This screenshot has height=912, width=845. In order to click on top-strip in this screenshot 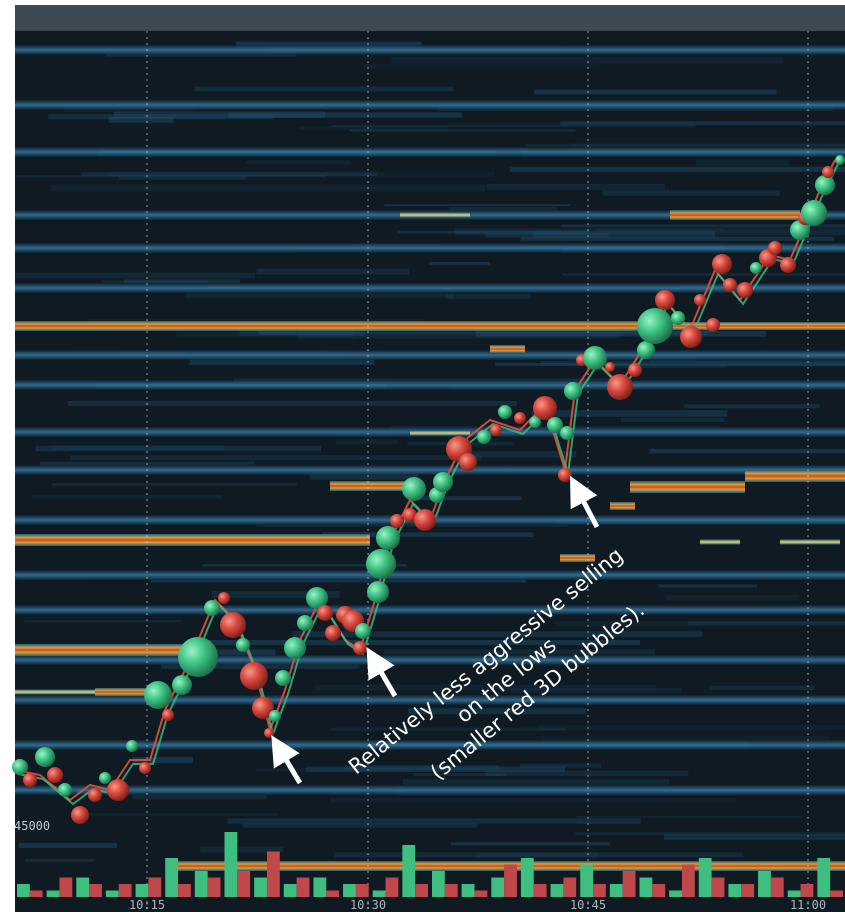, I will do `click(430, 18)`.